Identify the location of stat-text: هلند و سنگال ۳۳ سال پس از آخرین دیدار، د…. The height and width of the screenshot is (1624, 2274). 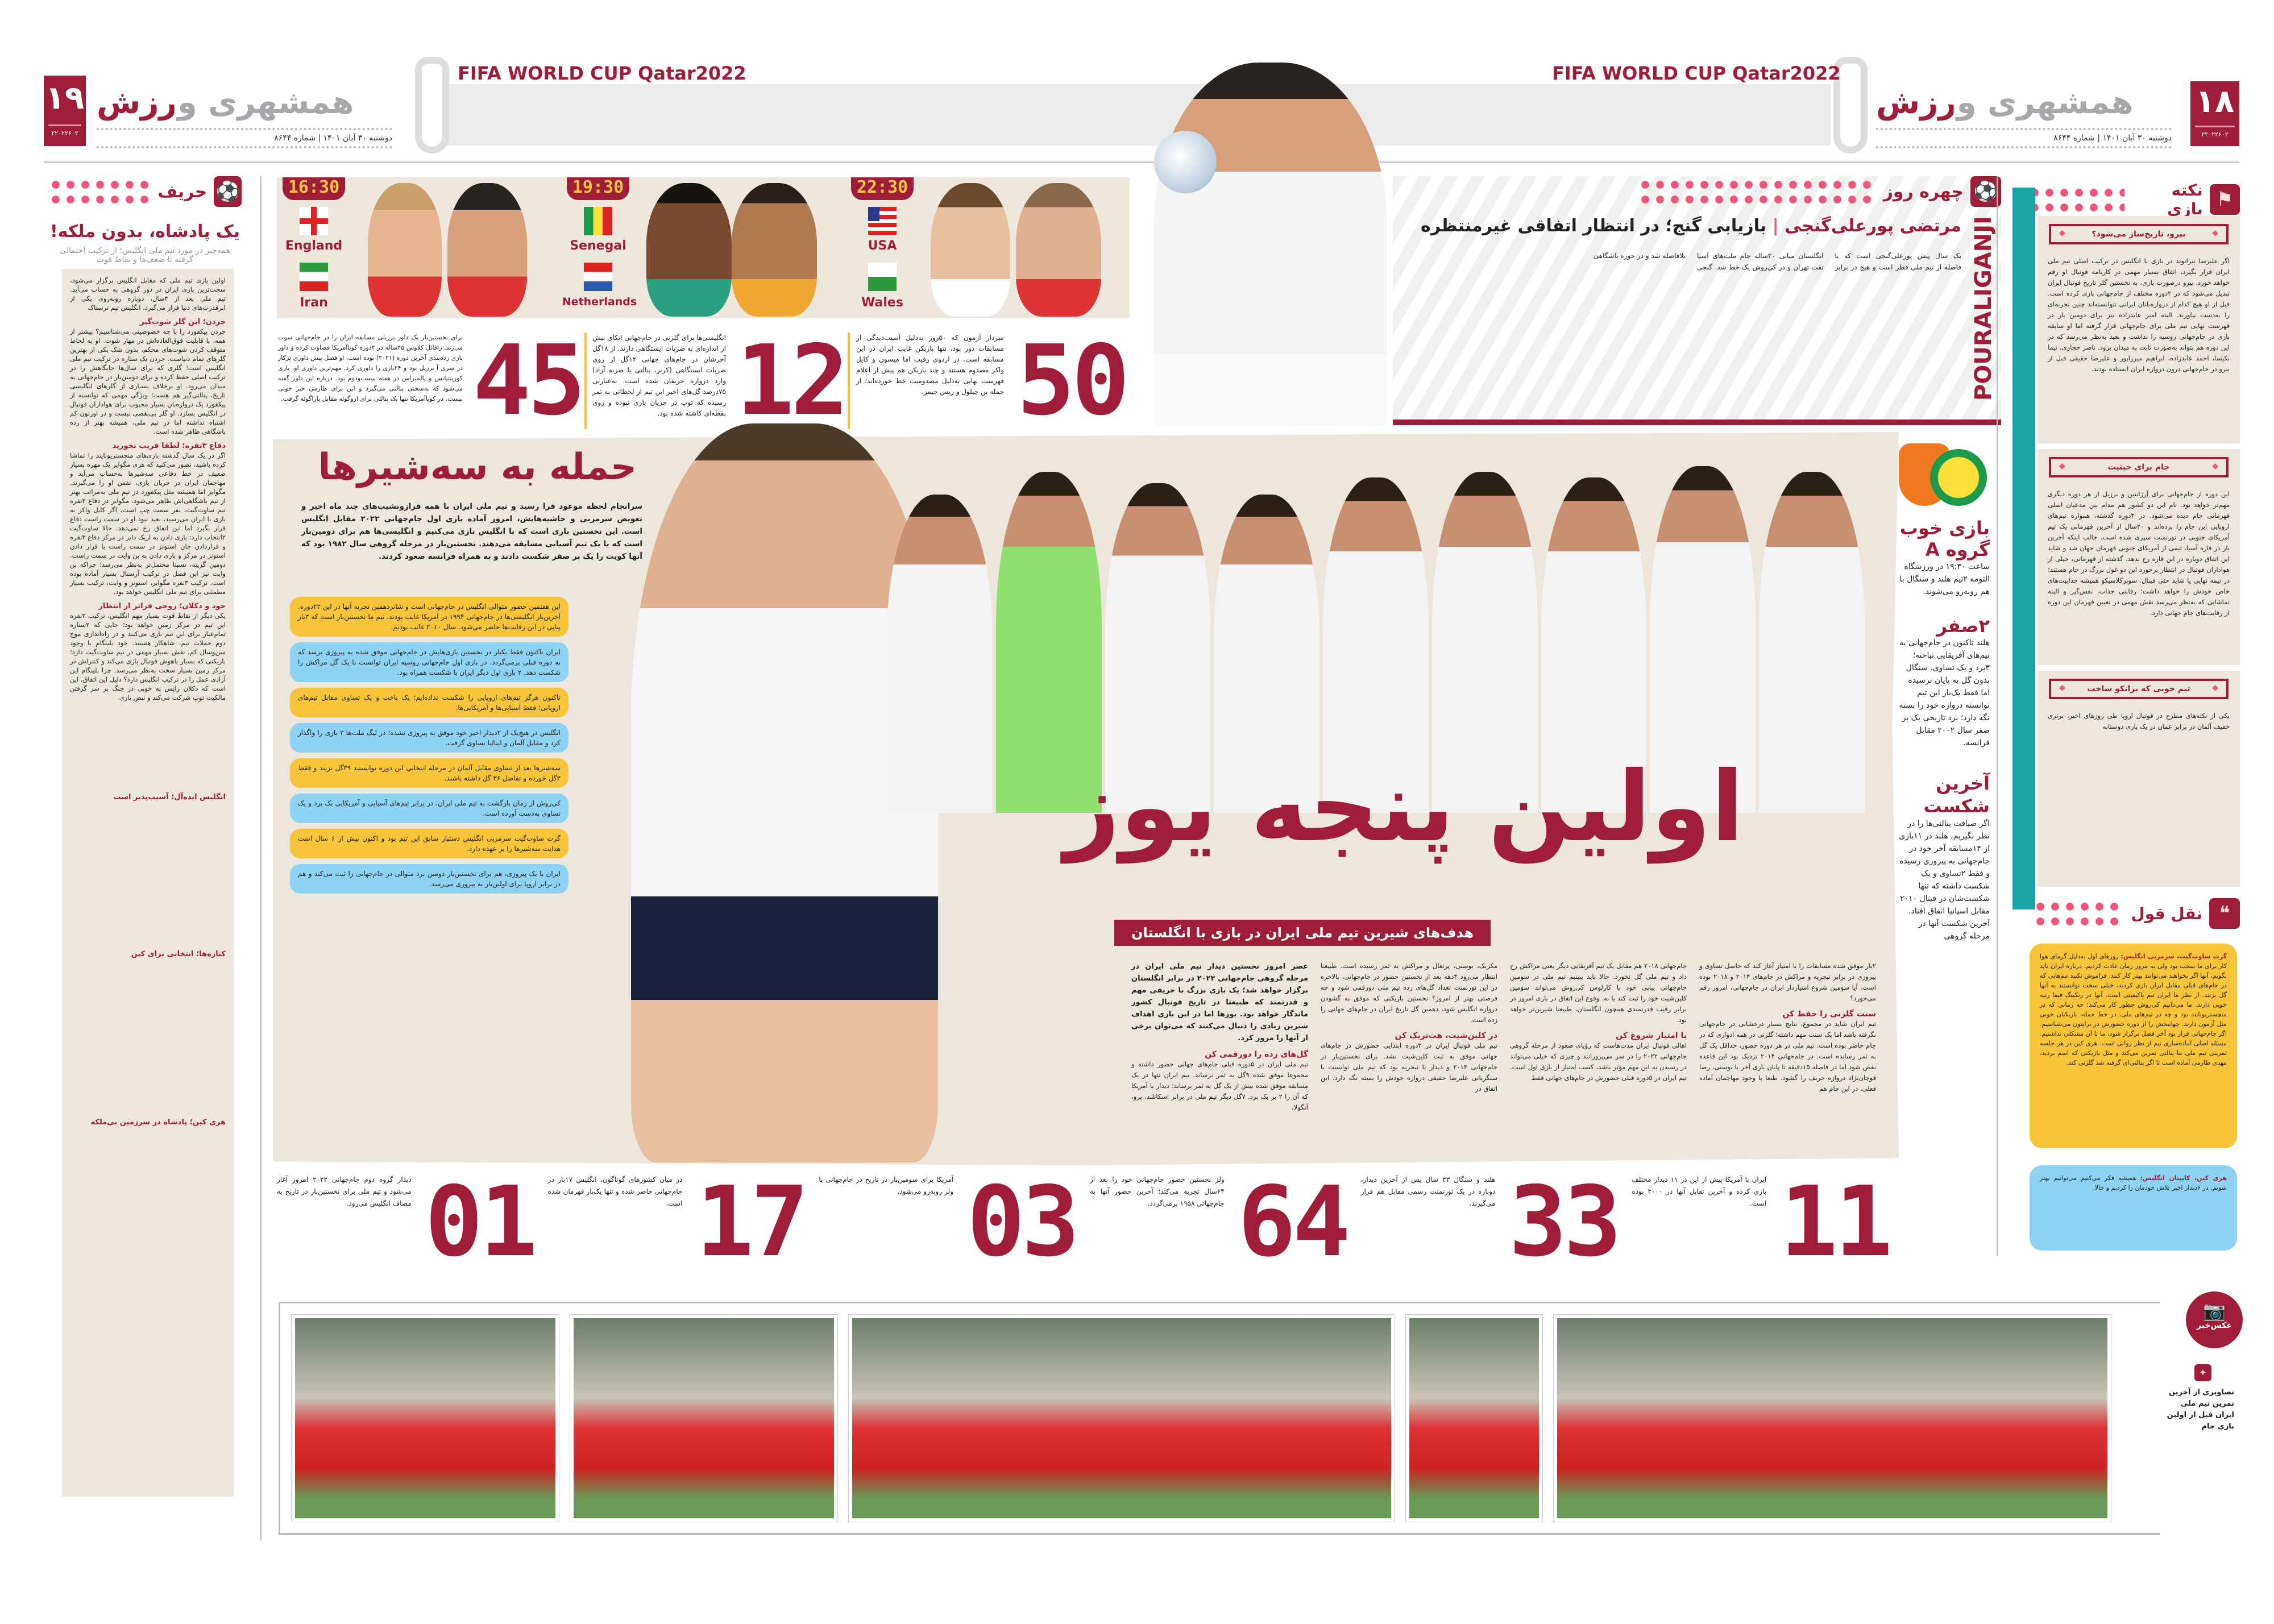
(1428, 1191).